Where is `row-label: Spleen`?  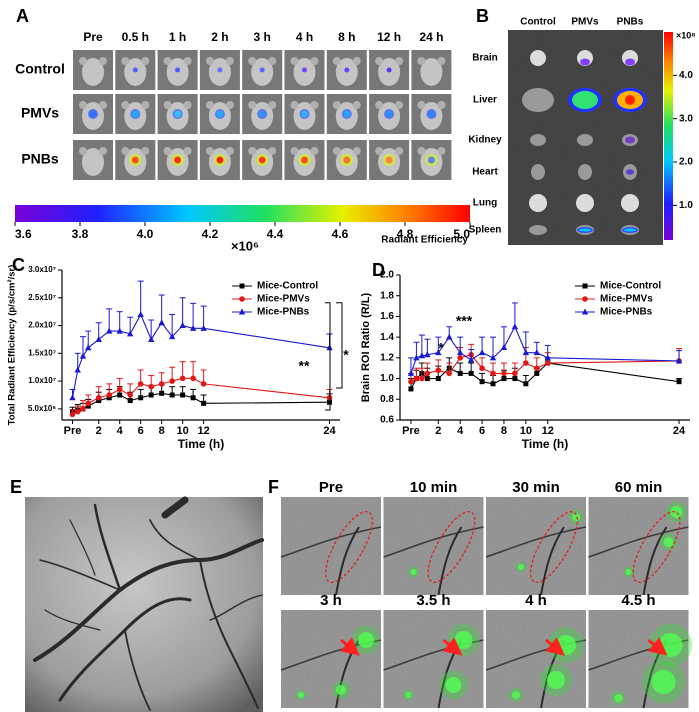
row-label: Spleen is located at coordinates (485, 230).